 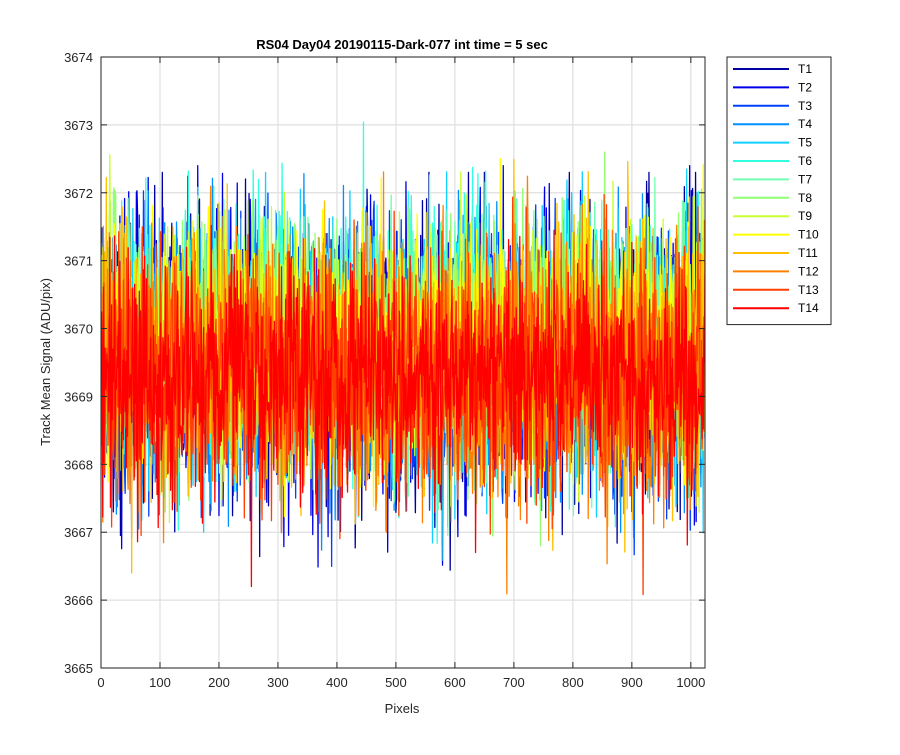 What do you see at coordinates (337, 682) in the screenshot?
I see `x-tick-label: 400` at bounding box center [337, 682].